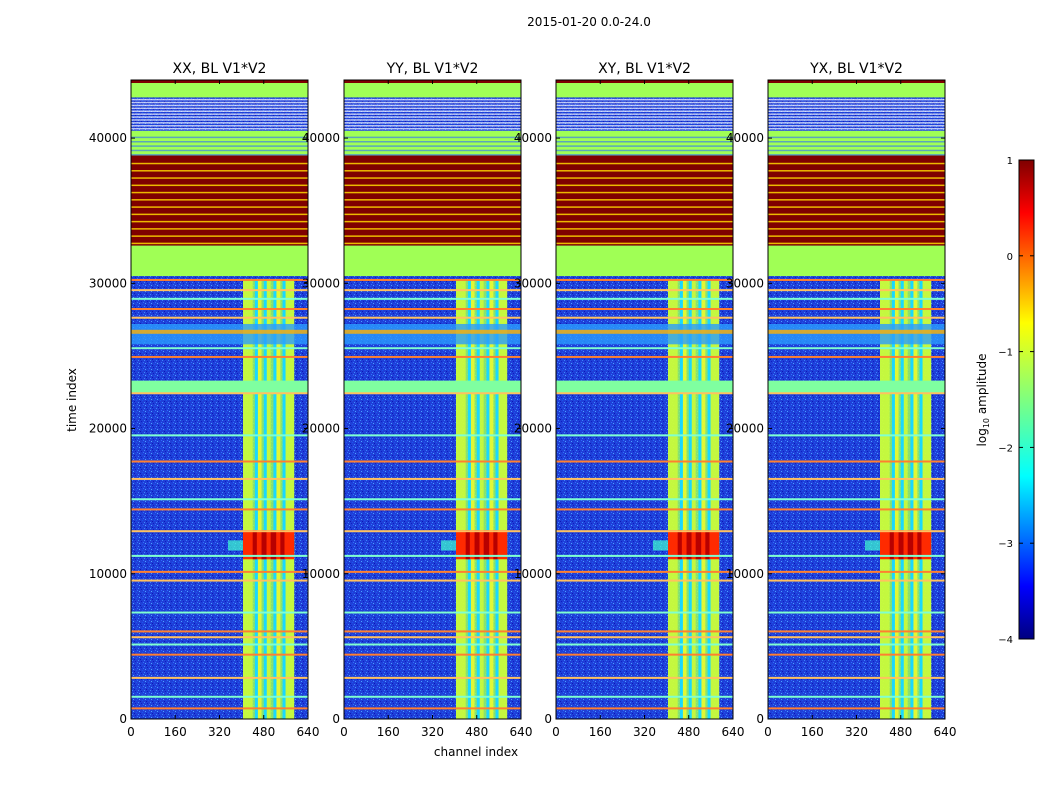 This screenshot has height=800, width=1050. What do you see at coordinates (219, 387) in the screenshot?
I see `bright-band` at bounding box center [219, 387].